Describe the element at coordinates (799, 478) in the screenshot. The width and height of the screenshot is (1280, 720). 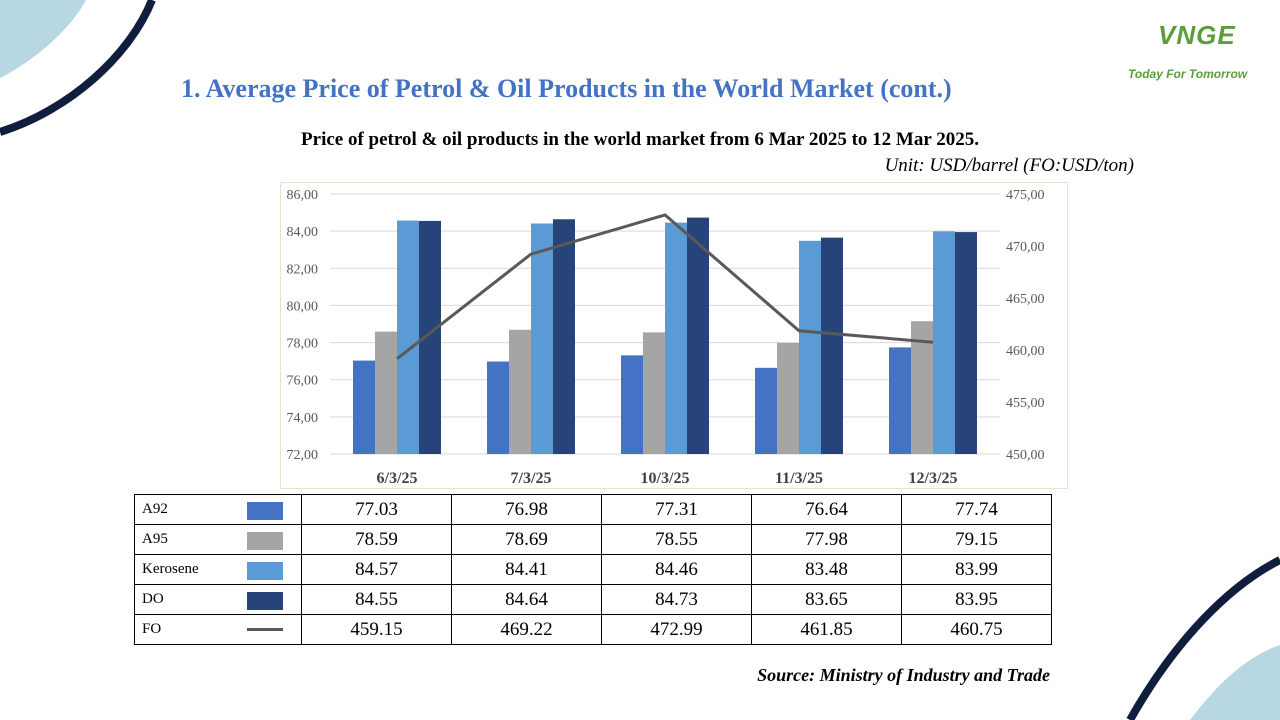
I see `category-label: 11/3/25` at that location.